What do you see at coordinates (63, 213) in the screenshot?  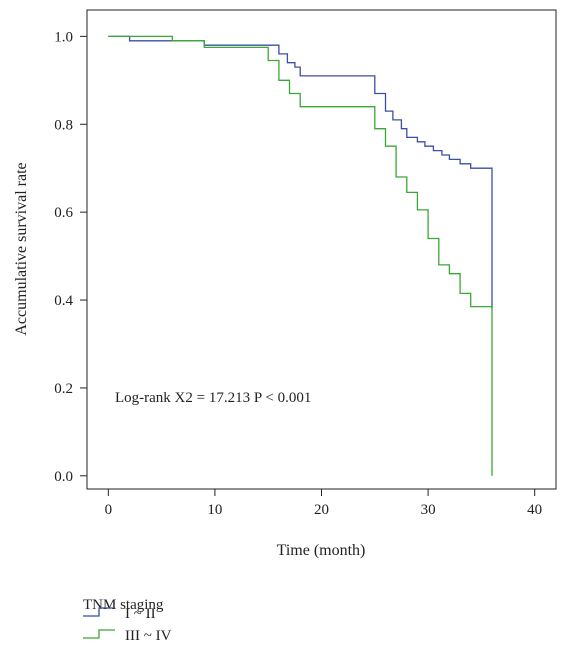 I see `y-tick-label-3: 0.6` at bounding box center [63, 213].